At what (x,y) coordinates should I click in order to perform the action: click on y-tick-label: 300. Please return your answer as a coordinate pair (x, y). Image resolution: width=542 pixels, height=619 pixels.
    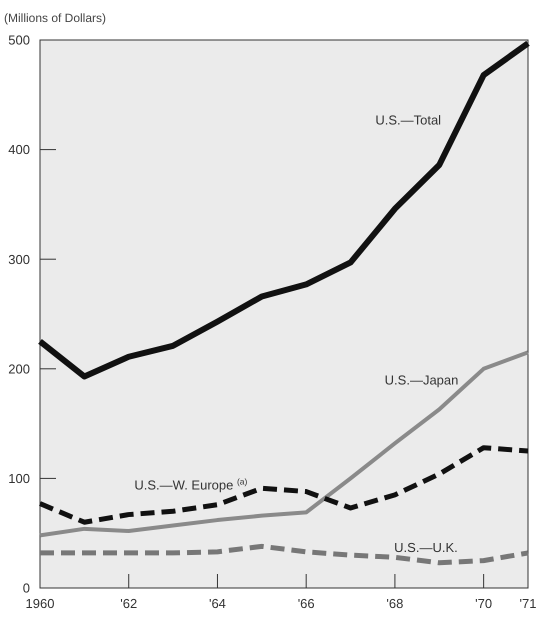
    Looking at the image, I should click on (19, 259).